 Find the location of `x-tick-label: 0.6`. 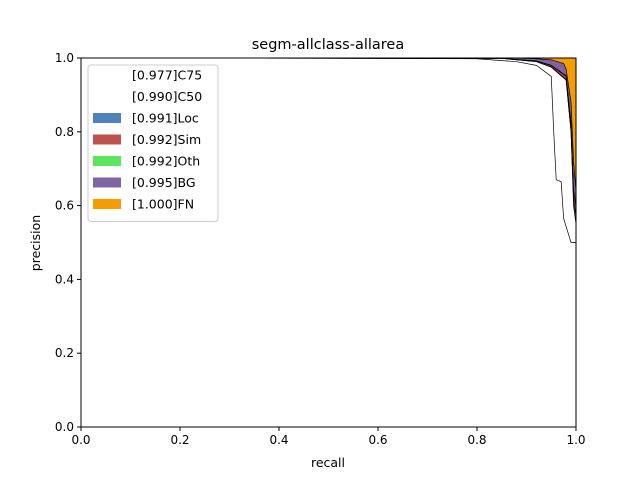

x-tick-label: 0.6 is located at coordinates (377, 440).